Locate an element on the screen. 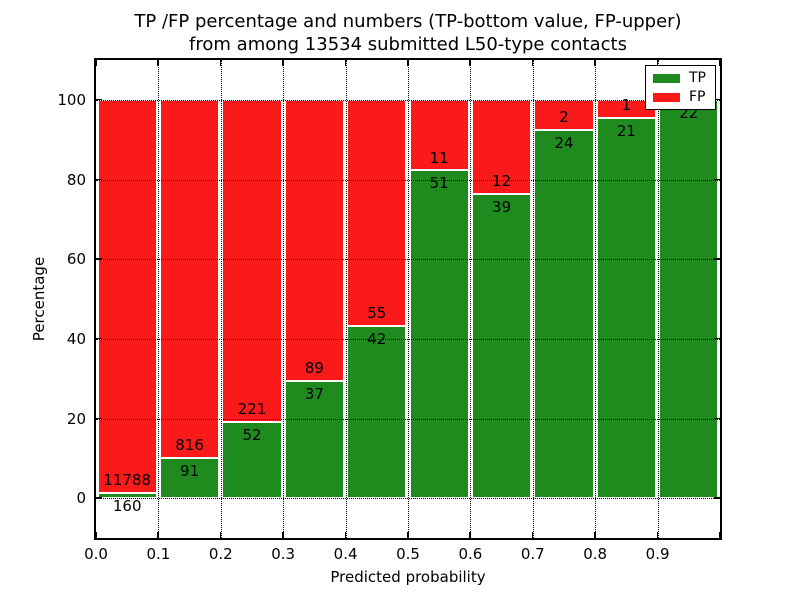 The height and width of the screenshot is (600, 800). fp-count-label: 816 is located at coordinates (189, 445).